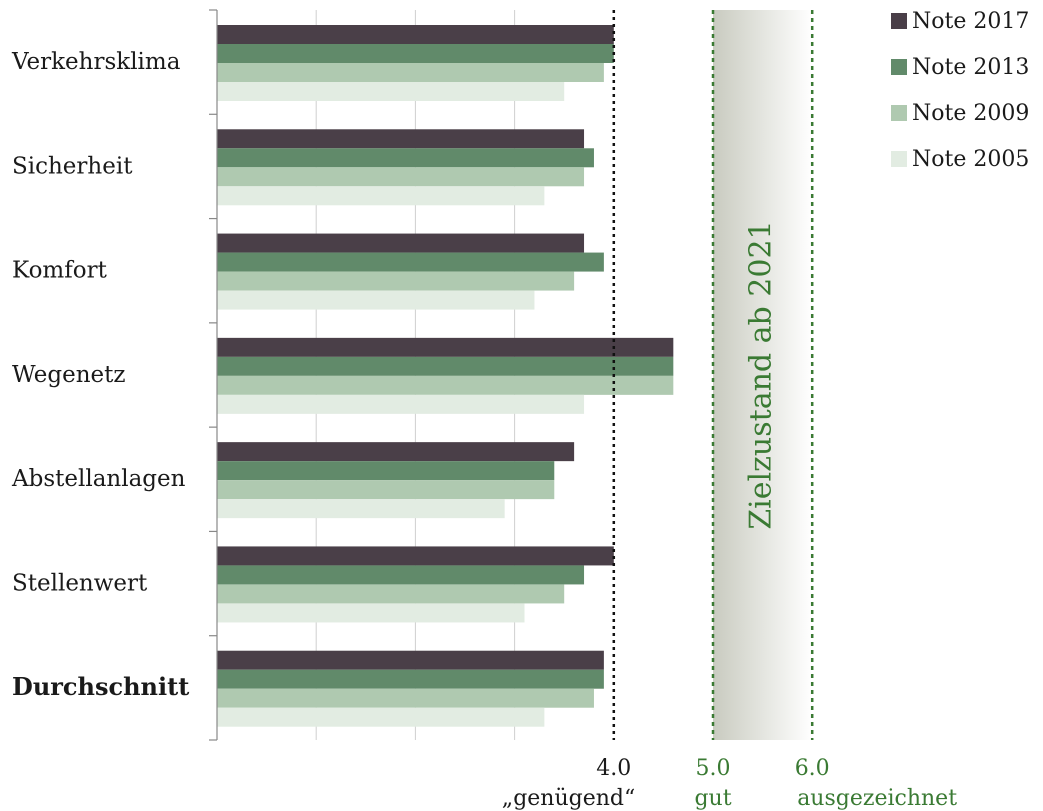  I want to click on x-tick-sublabel: gut, so click(712, 798).